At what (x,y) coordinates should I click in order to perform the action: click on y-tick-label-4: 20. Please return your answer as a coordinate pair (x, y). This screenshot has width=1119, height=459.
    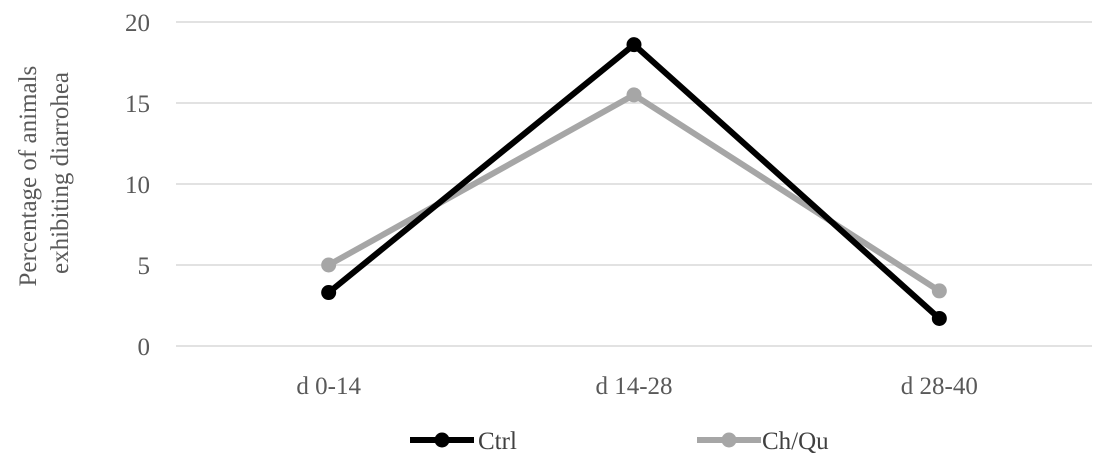
    Looking at the image, I should click on (137, 23).